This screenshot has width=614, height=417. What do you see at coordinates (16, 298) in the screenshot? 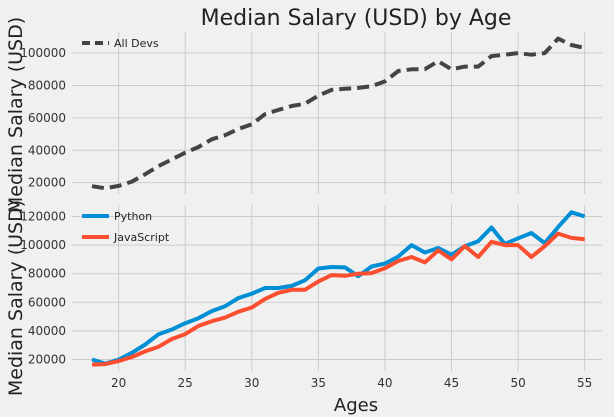
I see `bottom-y-axis-label: Median Salary (USD)` at bounding box center [16, 298].